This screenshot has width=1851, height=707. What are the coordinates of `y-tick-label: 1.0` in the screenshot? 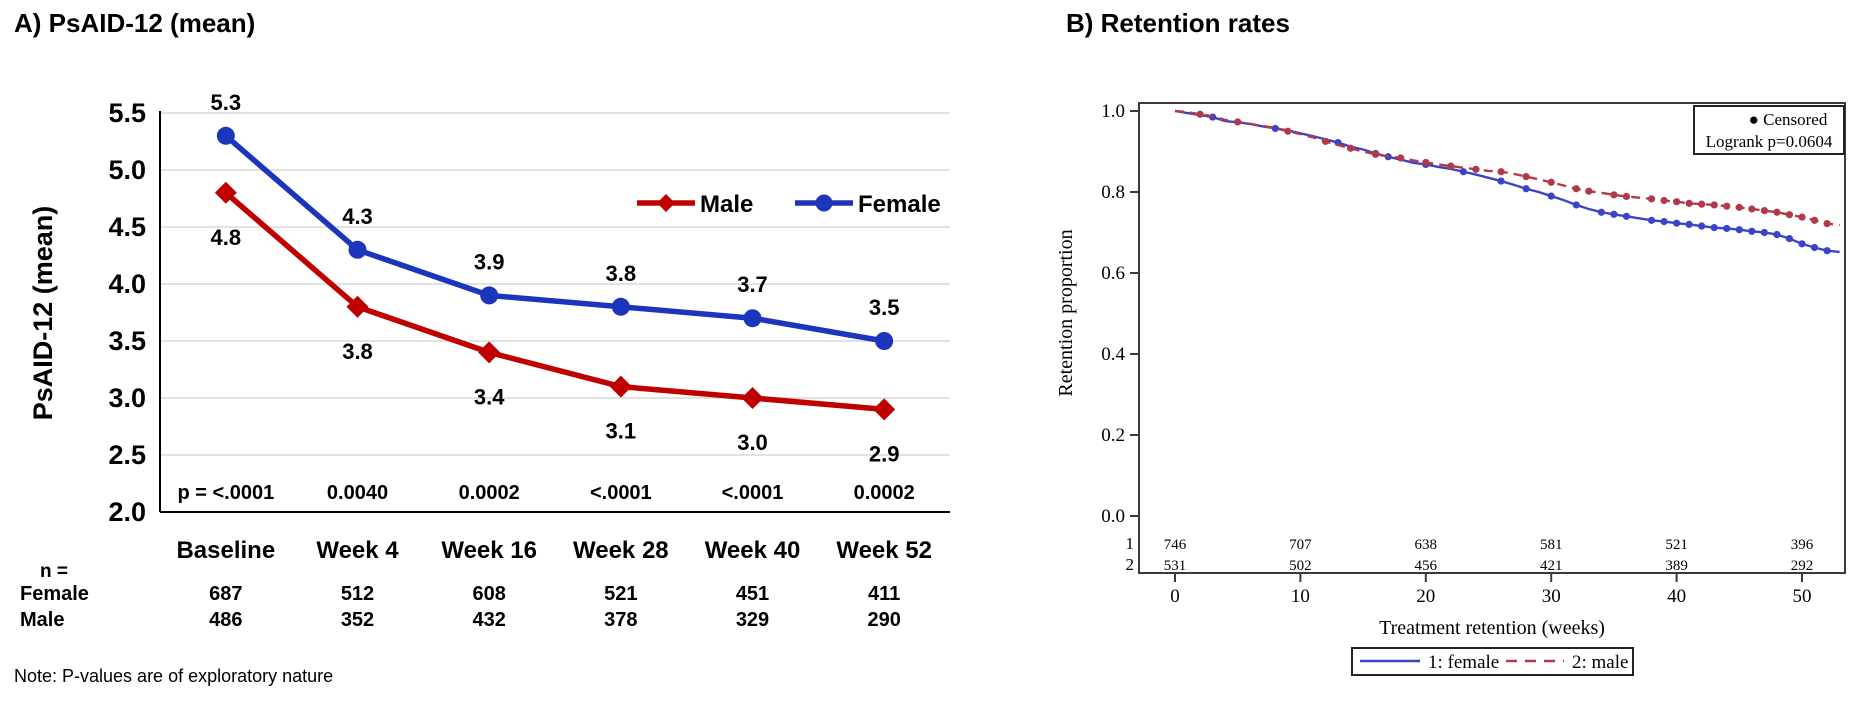 It's located at (1113, 111).